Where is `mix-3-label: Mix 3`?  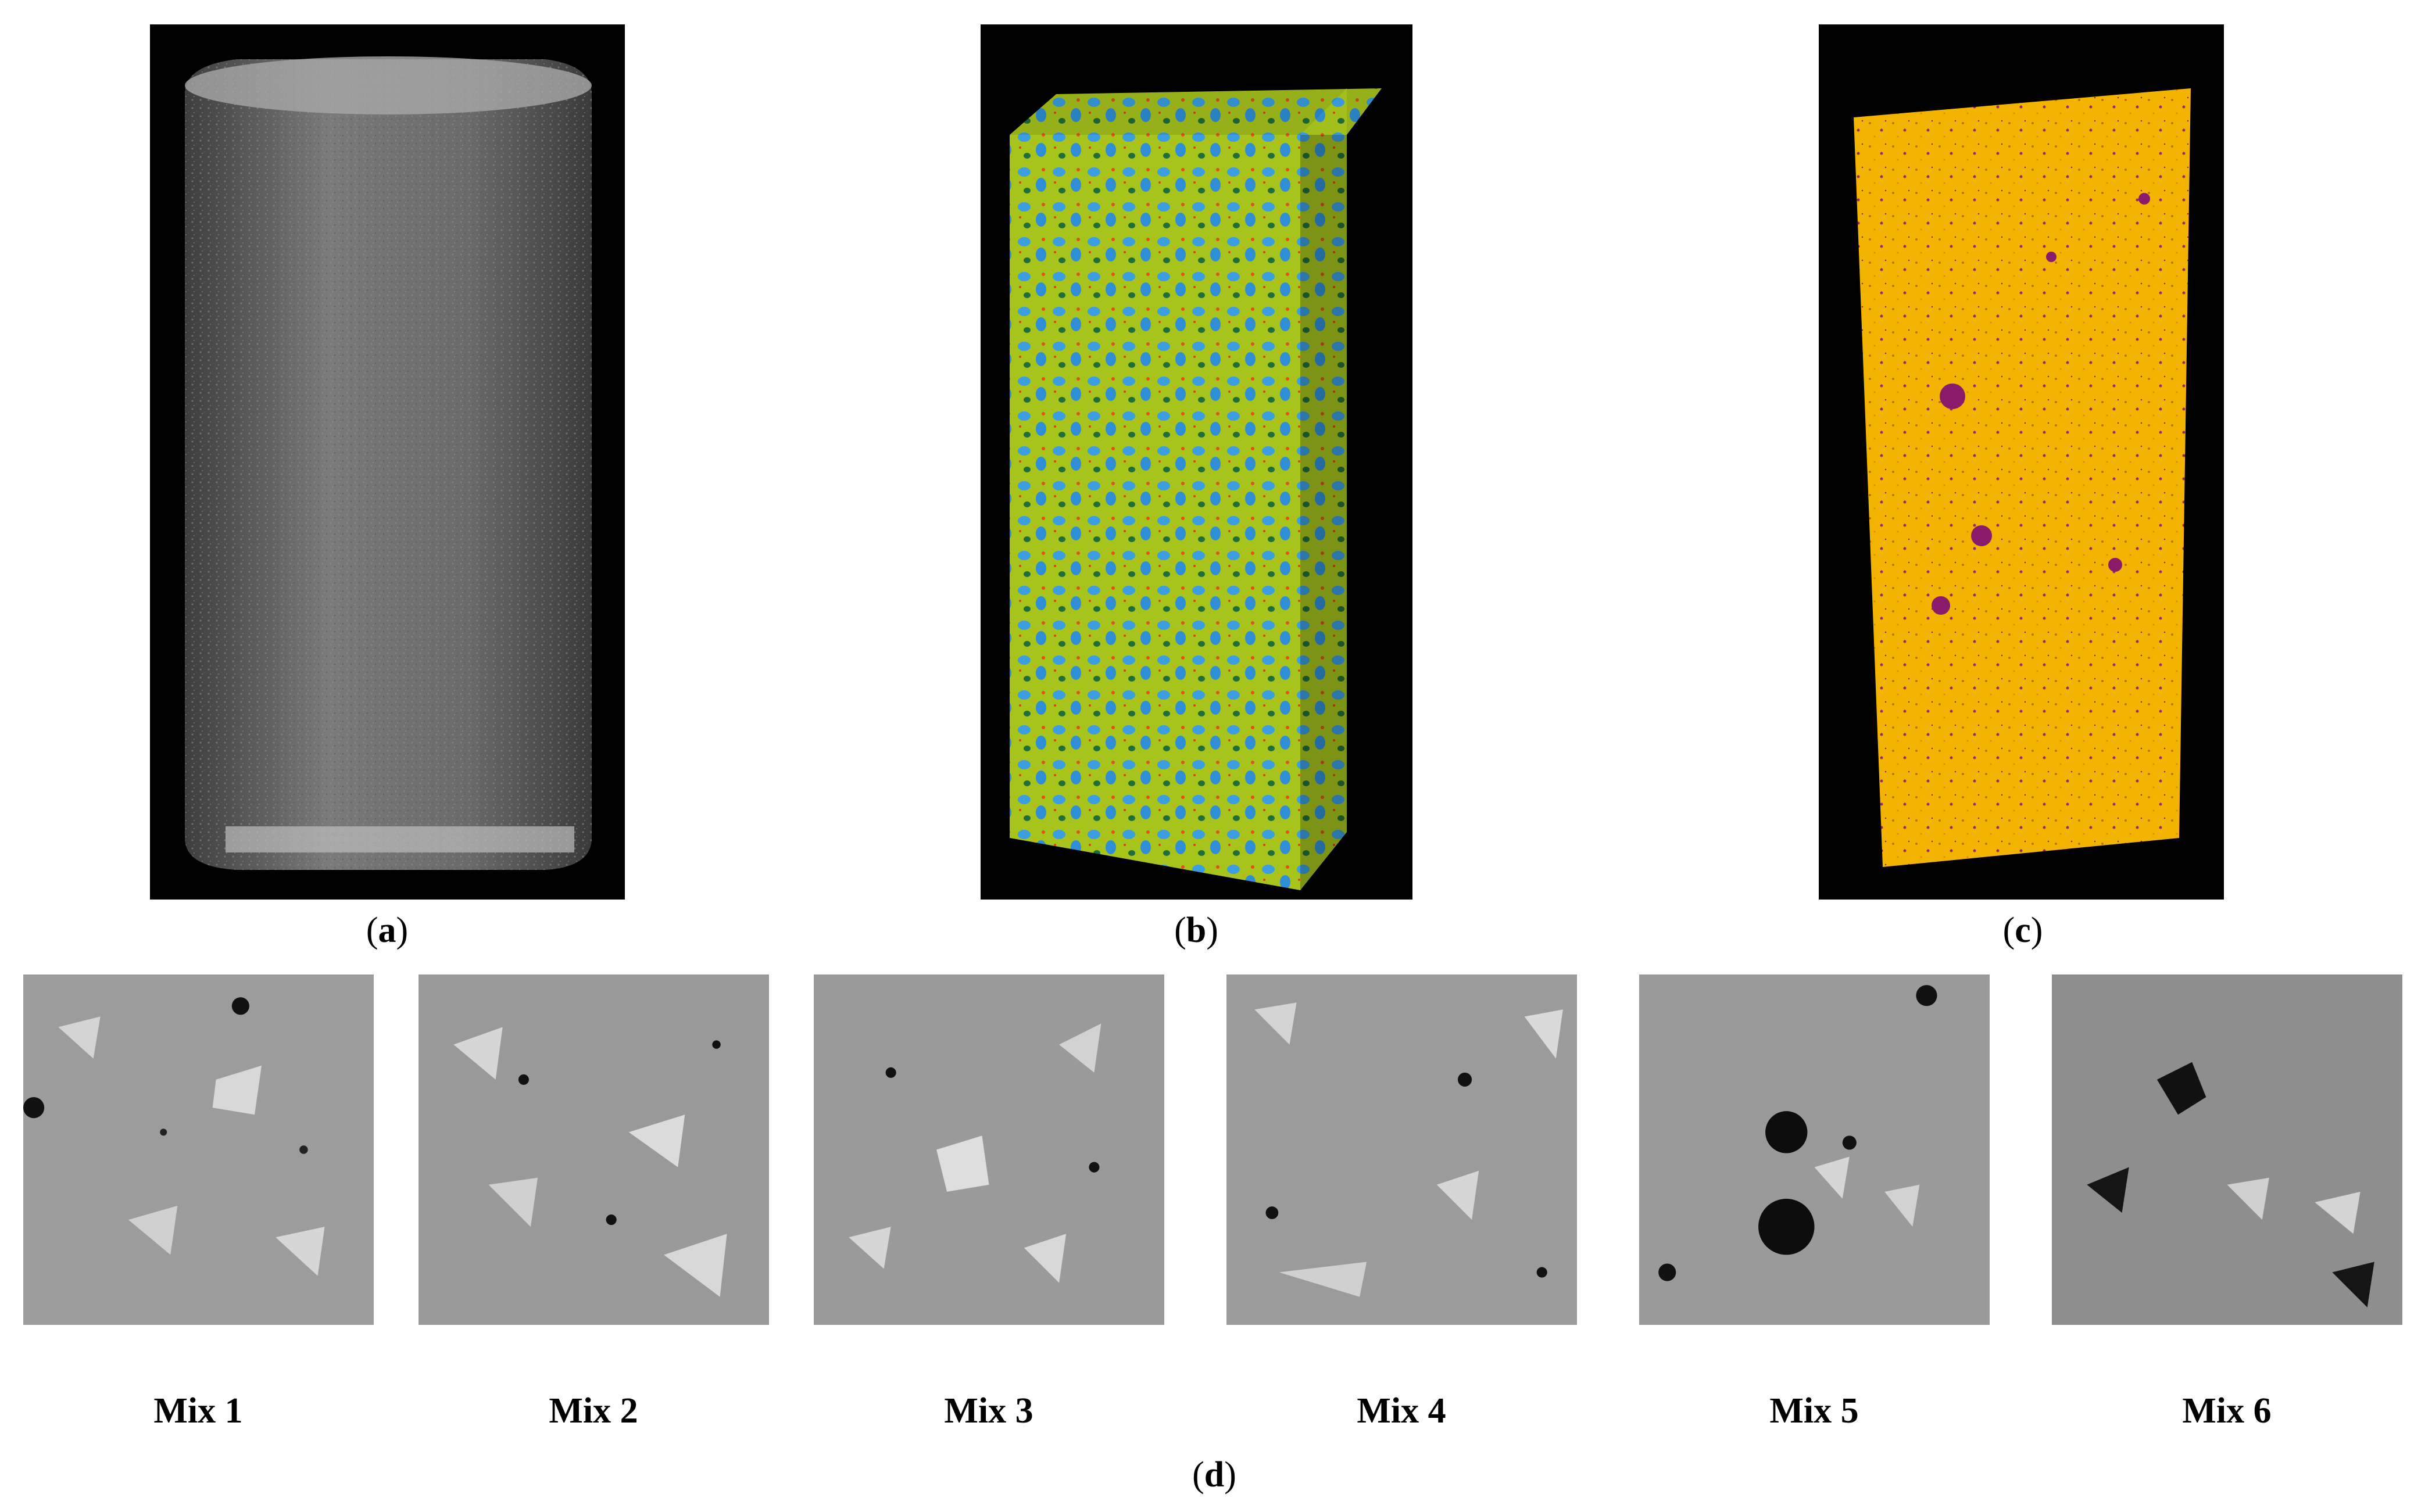 mix-3-label: Mix 3 is located at coordinates (989, 1411).